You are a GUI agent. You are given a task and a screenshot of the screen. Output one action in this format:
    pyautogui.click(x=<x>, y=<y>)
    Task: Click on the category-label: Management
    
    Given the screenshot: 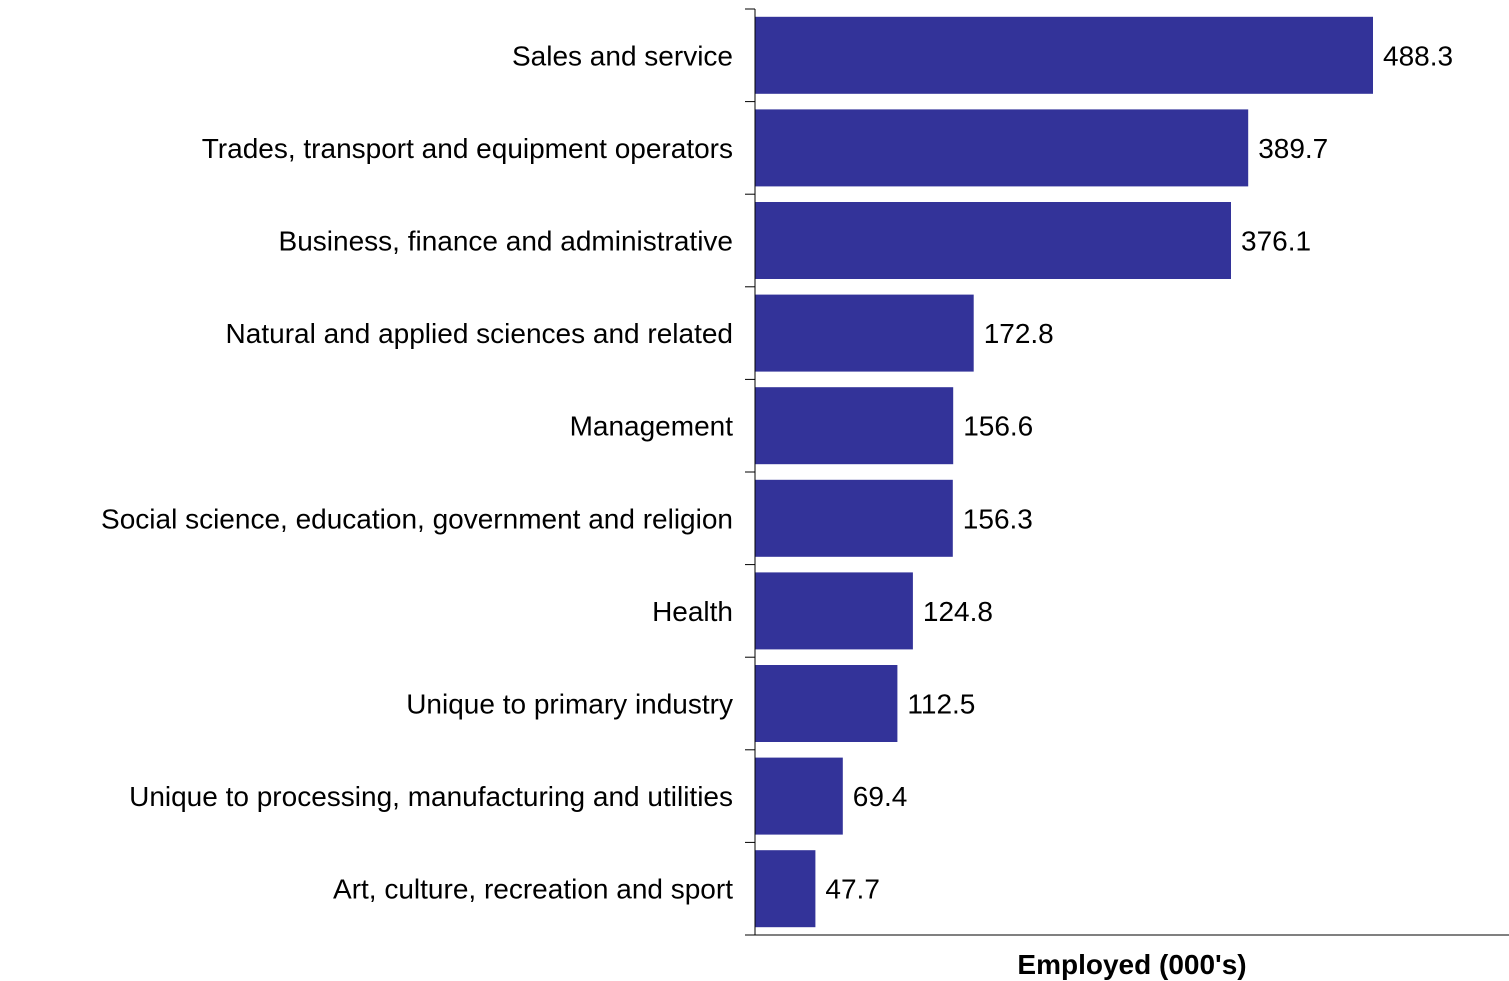 What is the action you would take?
    pyautogui.click(x=652, y=426)
    